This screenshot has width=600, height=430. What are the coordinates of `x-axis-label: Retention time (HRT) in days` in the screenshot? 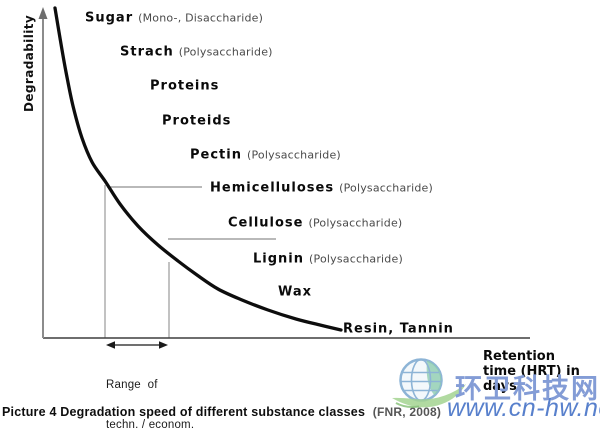 It's located at (531, 371).